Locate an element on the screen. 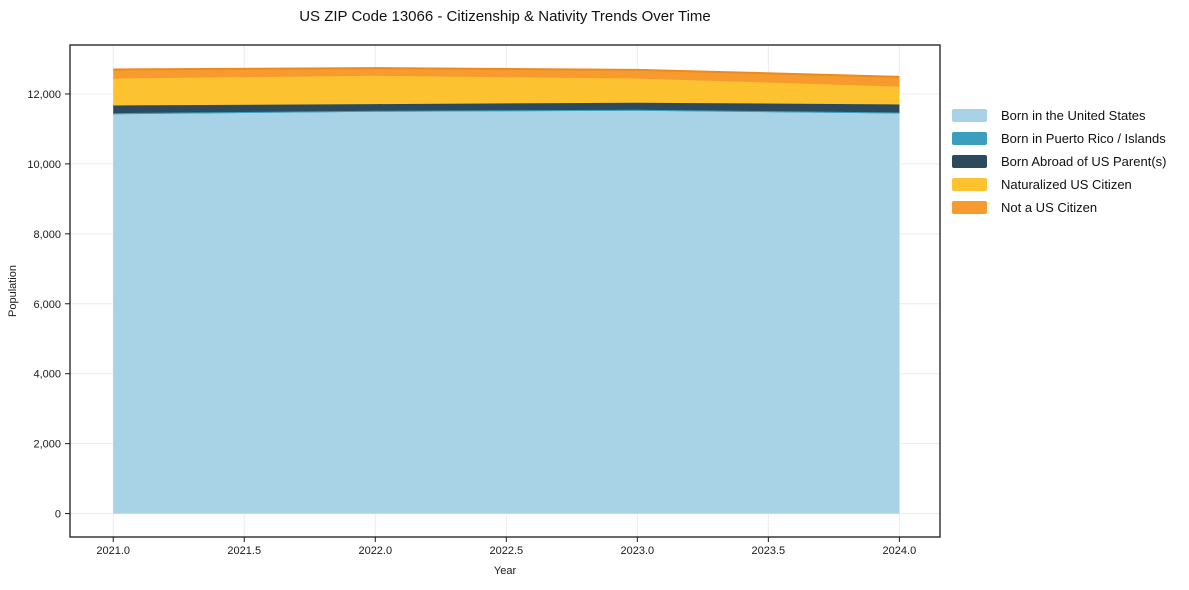 Image resolution: width=1189 pixels, height=590 pixels. x-tick-label: 2023.5 is located at coordinates (769, 551).